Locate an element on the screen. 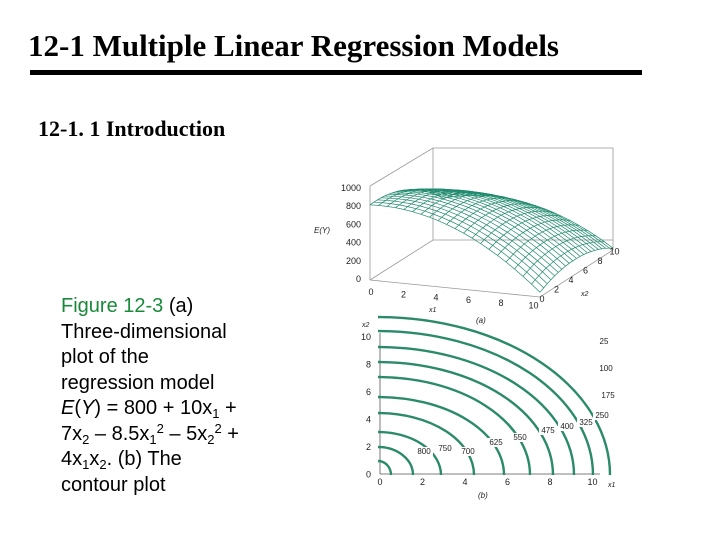 This screenshot has width=720, height=540. x2-tick-label: 8 is located at coordinates (599, 261).